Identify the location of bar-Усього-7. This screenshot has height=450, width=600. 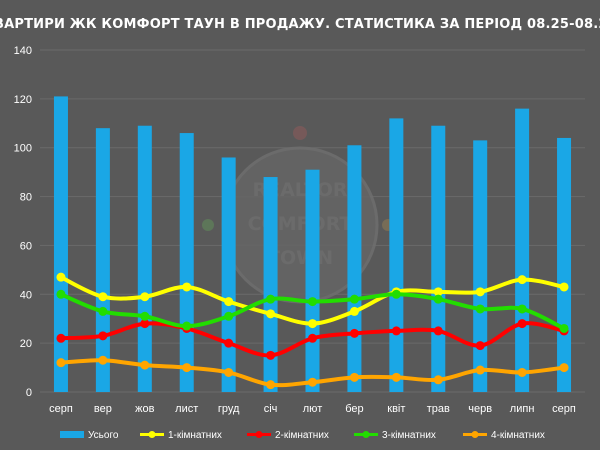
(354, 268).